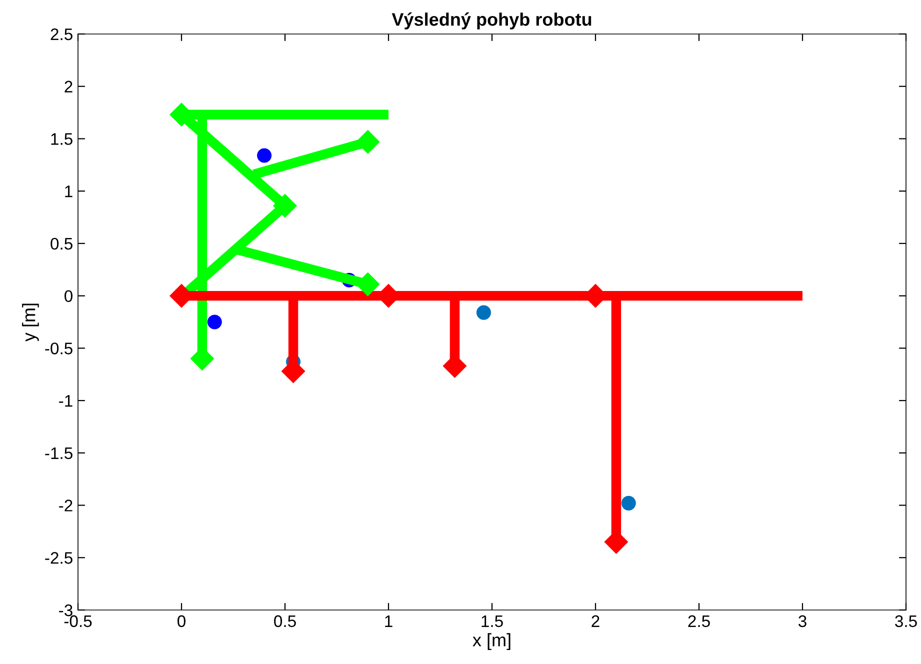 The width and height of the screenshot is (921, 664). Describe the element at coordinates (492, 621) in the screenshot. I see `x-tick-label: 1.5` at that location.